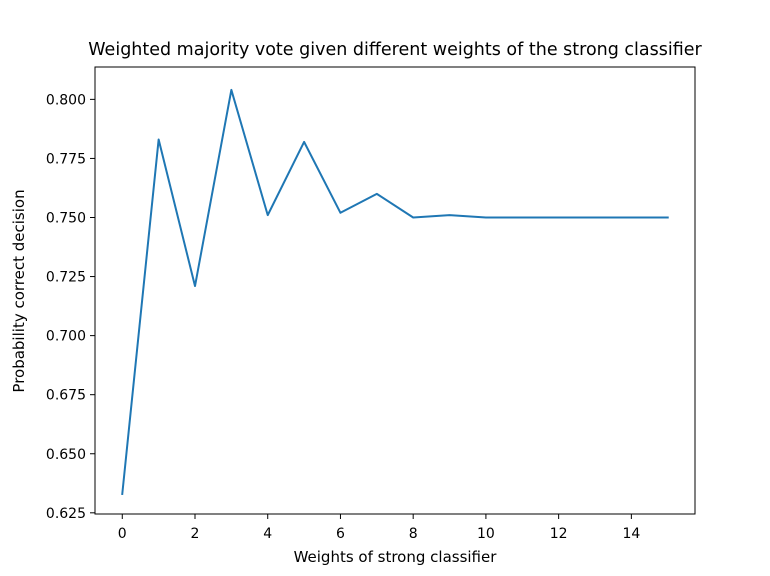  What do you see at coordinates (66, 337) in the screenshot?
I see `y-tick-label: 0.700` at bounding box center [66, 337].